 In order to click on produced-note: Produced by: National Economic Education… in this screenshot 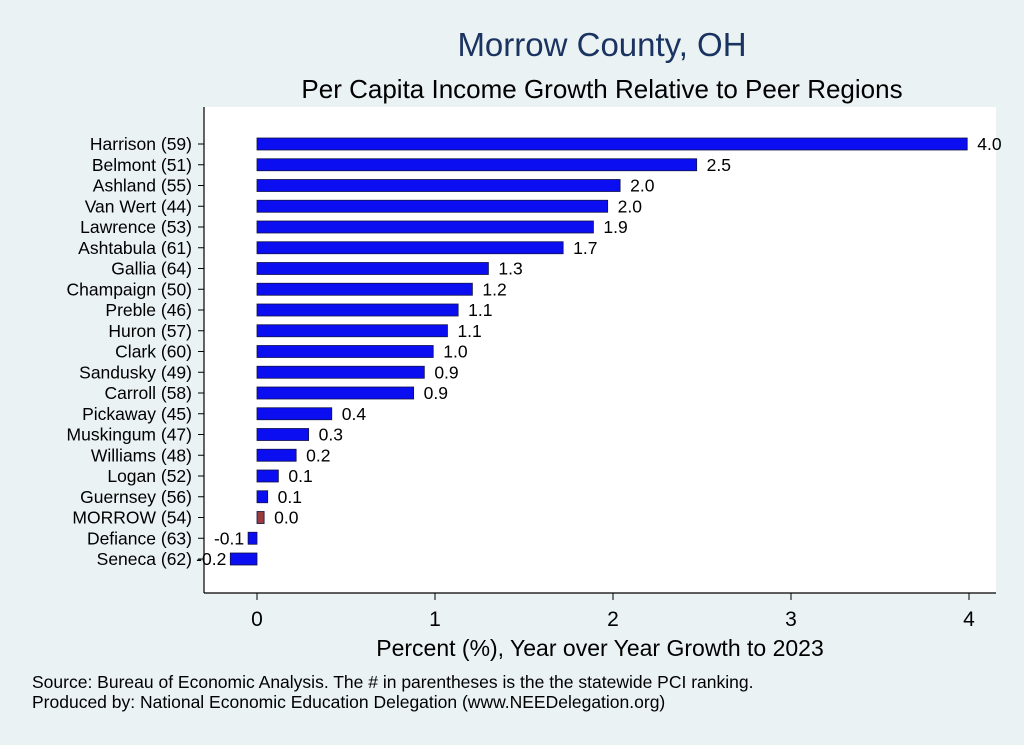, I will do `click(349, 702)`.